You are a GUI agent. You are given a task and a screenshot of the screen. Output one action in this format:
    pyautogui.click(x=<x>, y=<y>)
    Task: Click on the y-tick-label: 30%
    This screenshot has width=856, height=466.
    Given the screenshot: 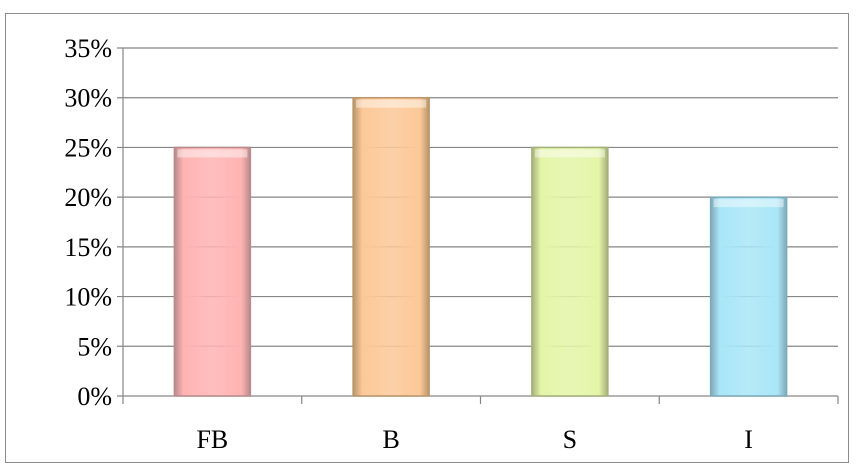 What is the action you would take?
    pyautogui.click(x=88, y=98)
    